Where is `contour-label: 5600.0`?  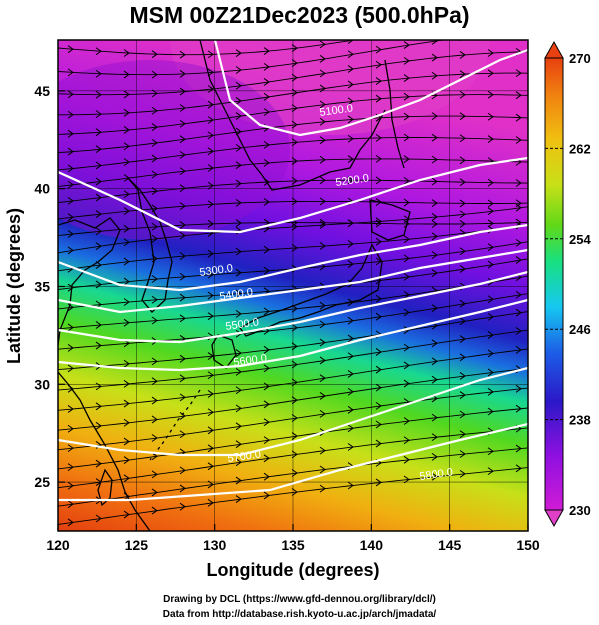
contour-label: 5600.0 is located at coordinates (250, 360).